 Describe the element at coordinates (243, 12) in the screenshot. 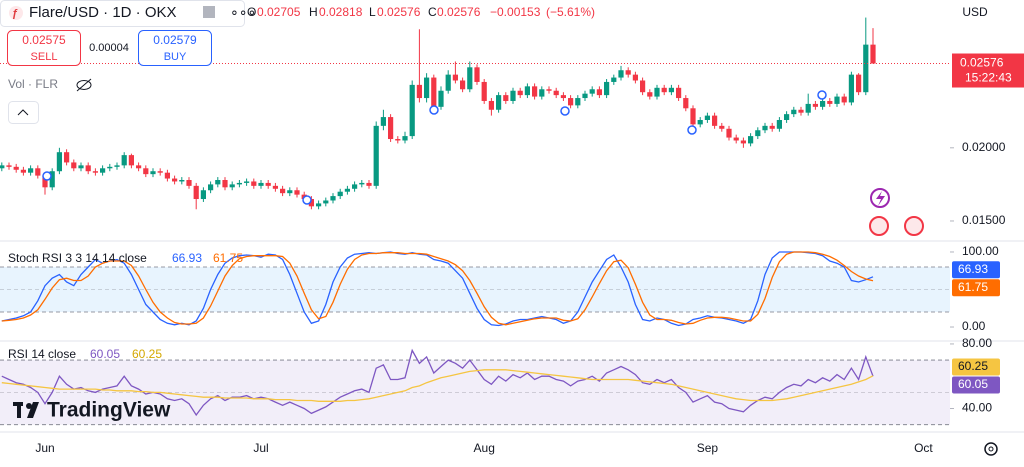

I see `more-icon: ∘∘∘` at that location.